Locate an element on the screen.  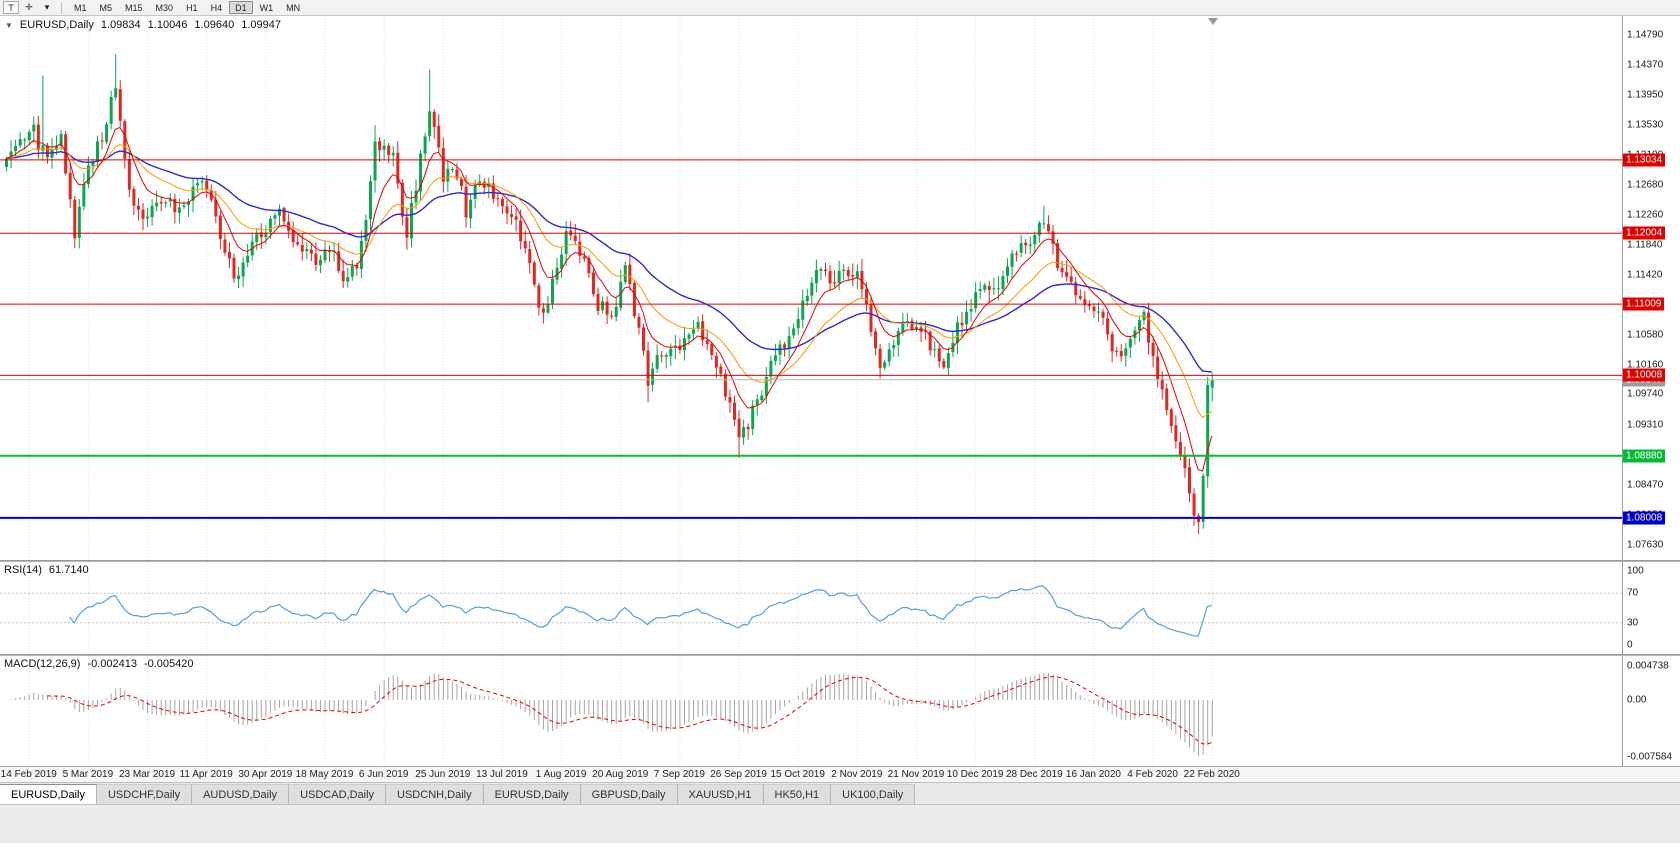
rsi-axis-label: 70 is located at coordinates (1633, 593).